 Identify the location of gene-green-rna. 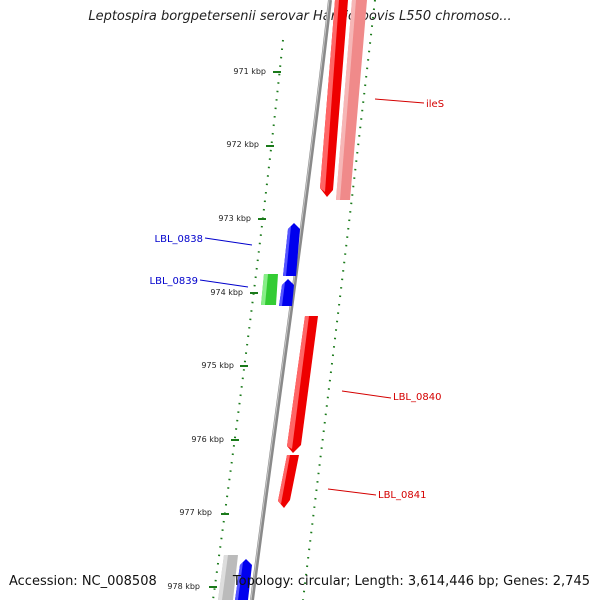
(269, 289).